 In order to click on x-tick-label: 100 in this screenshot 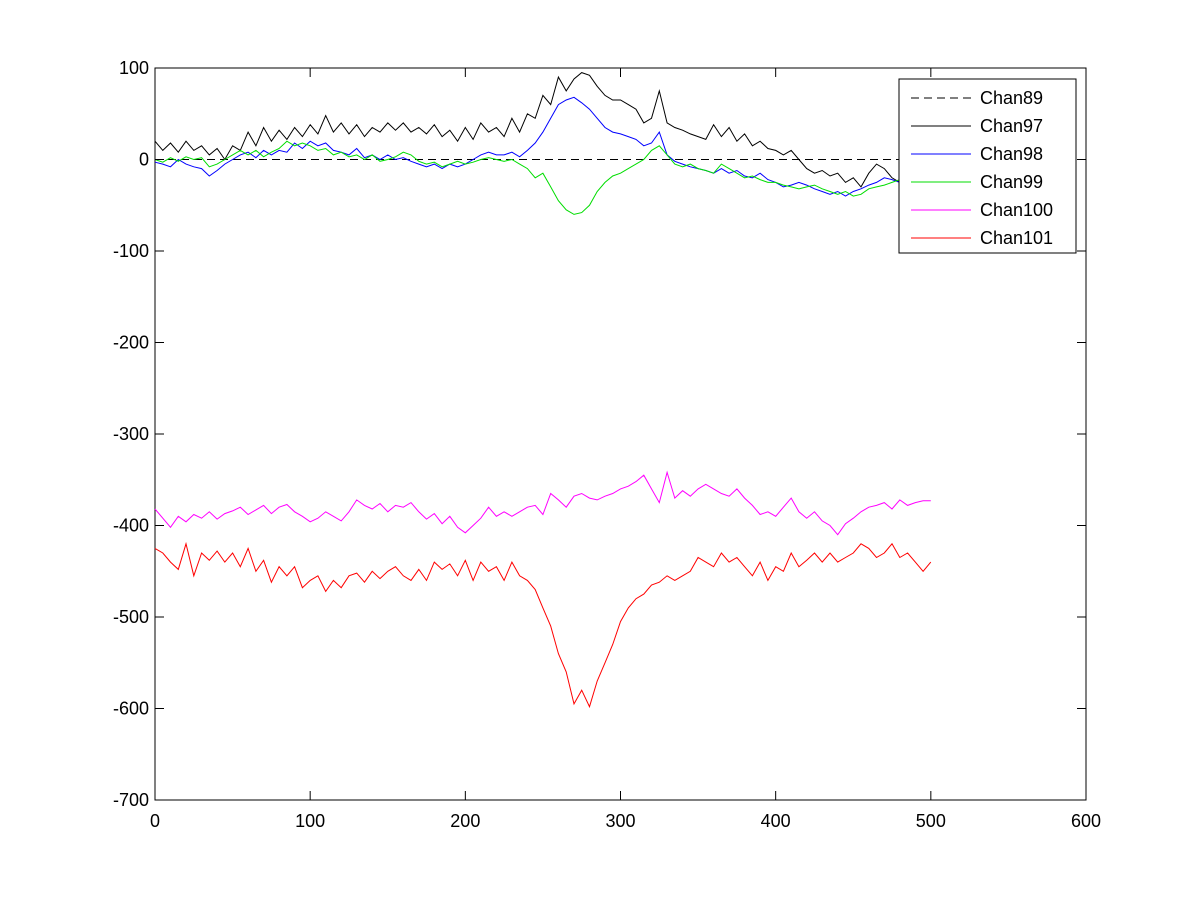, I will do `click(310, 821)`.